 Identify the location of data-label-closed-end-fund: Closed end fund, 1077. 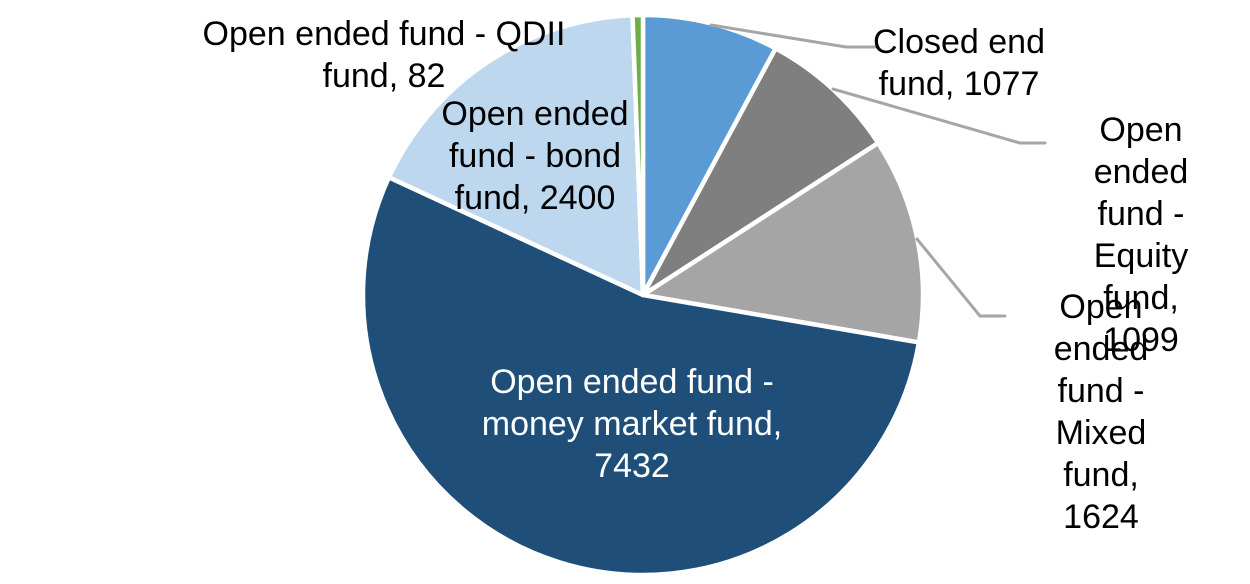
(959, 63).